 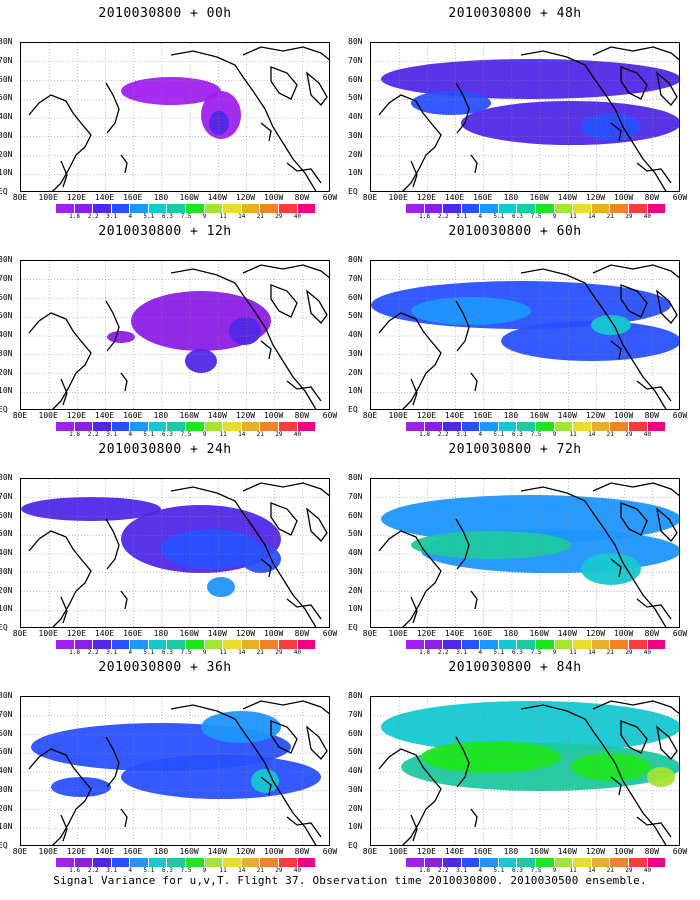 What do you see at coordinates (165, 667) in the screenshot?
I see `panel-title: 2010030800 + 36h` at bounding box center [165, 667].